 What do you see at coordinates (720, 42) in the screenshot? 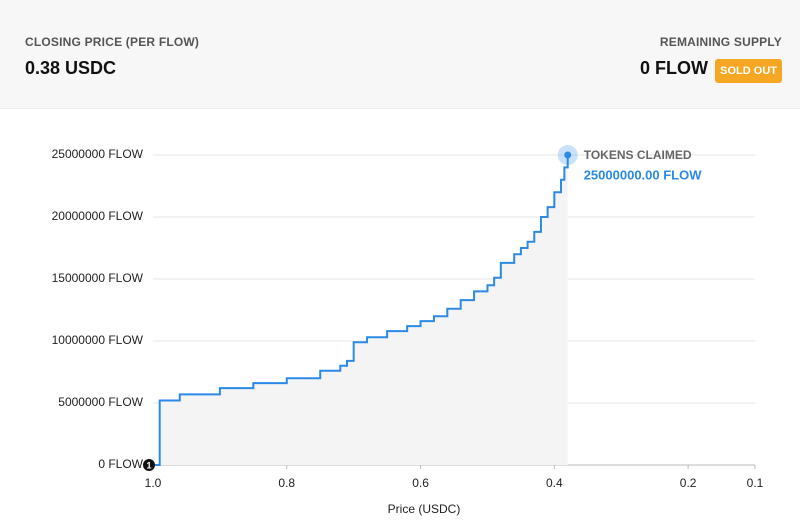
I see `remaining-supply-label: REMAINING SUPPLY` at bounding box center [720, 42].